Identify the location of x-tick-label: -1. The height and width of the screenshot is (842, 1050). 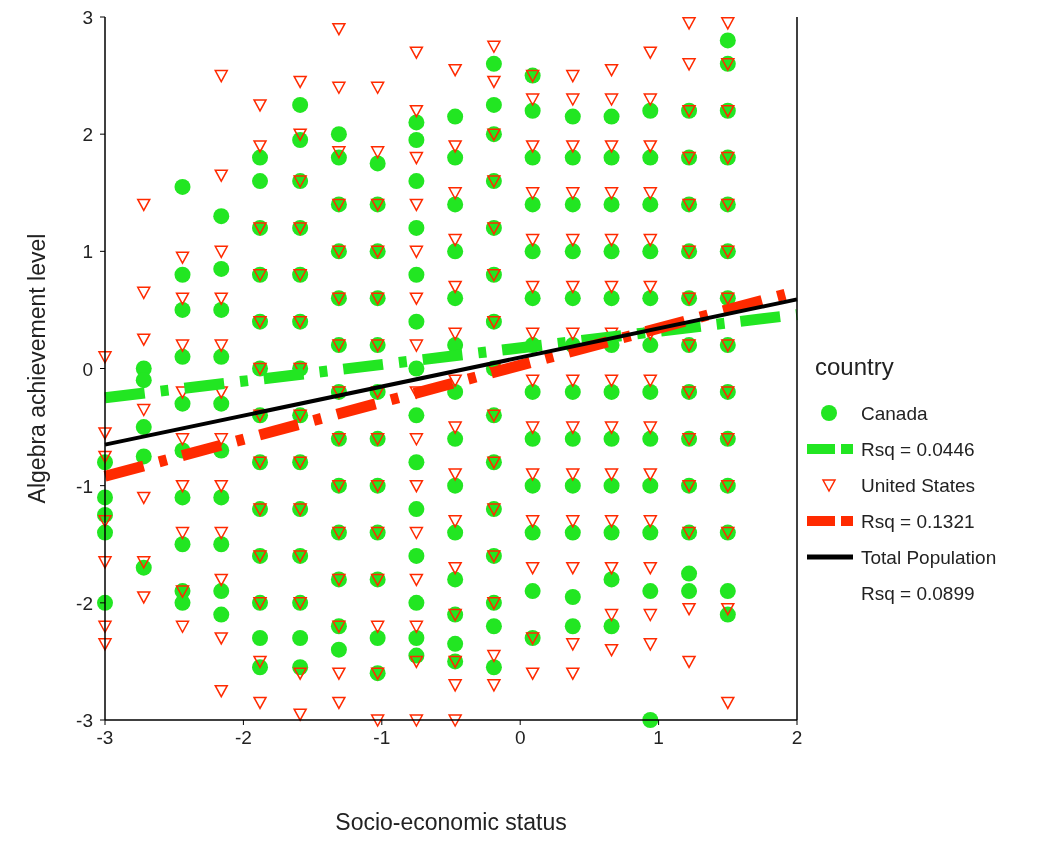
(382, 737).